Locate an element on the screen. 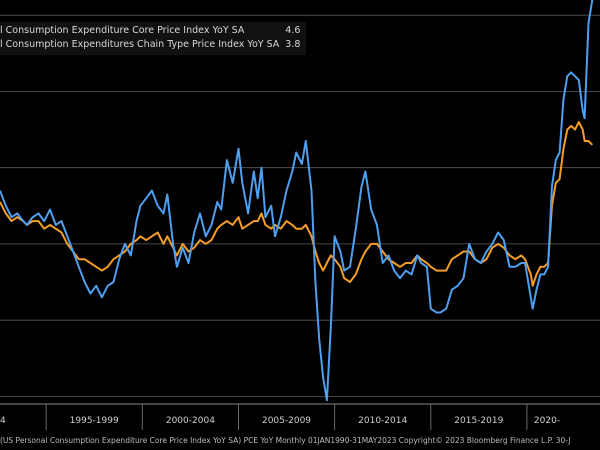 This screenshot has width=600, height=450. x-tick-label: 4 is located at coordinates (3, 421).